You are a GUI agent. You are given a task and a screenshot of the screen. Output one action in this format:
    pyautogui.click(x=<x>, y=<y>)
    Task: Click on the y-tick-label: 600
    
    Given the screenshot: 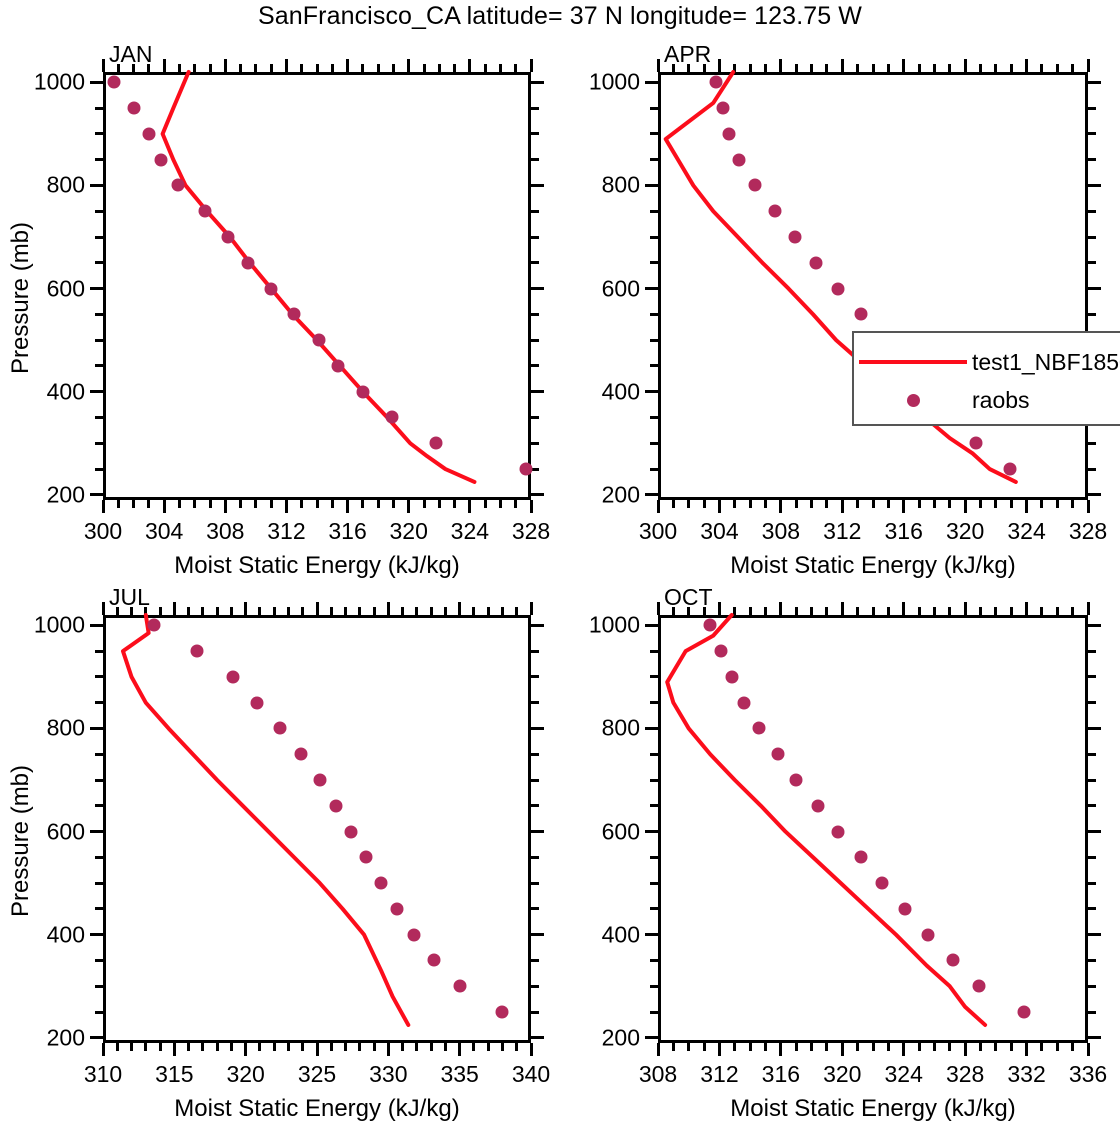 What is the action you would take?
    pyautogui.click(x=65, y=831)
    